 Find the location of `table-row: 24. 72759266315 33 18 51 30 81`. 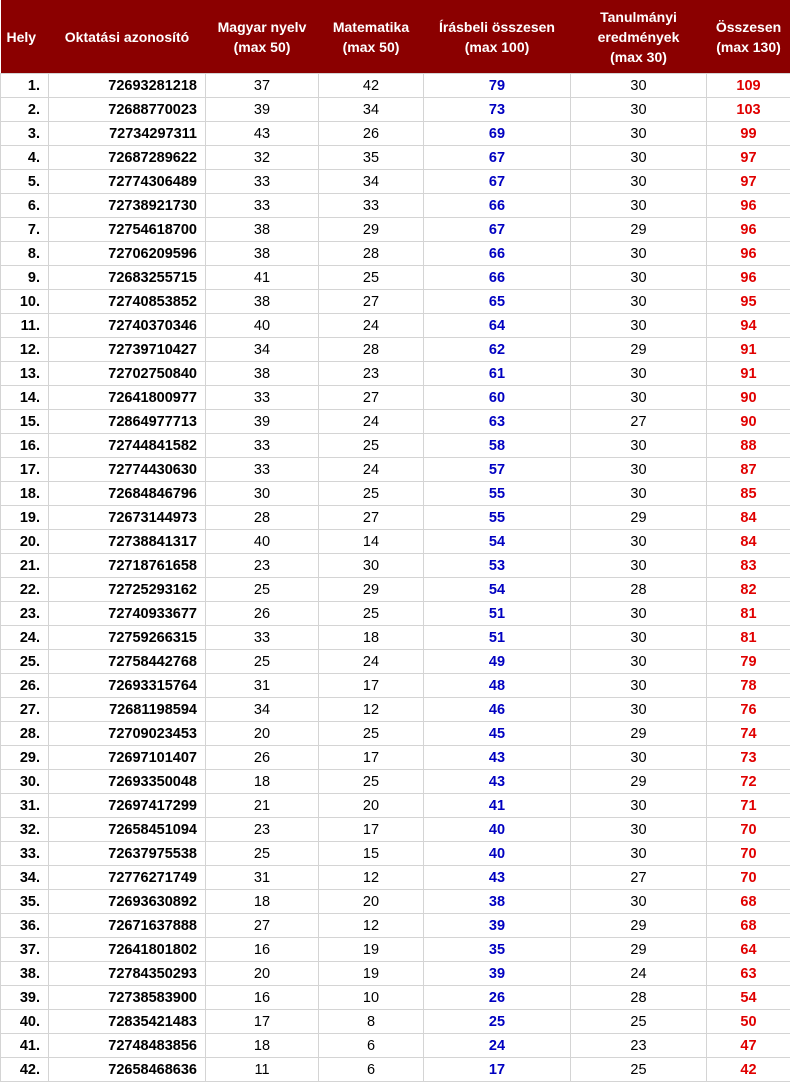

table-row: 24. 72759266315 33 18 51 30 81 is located at coordinates (395, 637).